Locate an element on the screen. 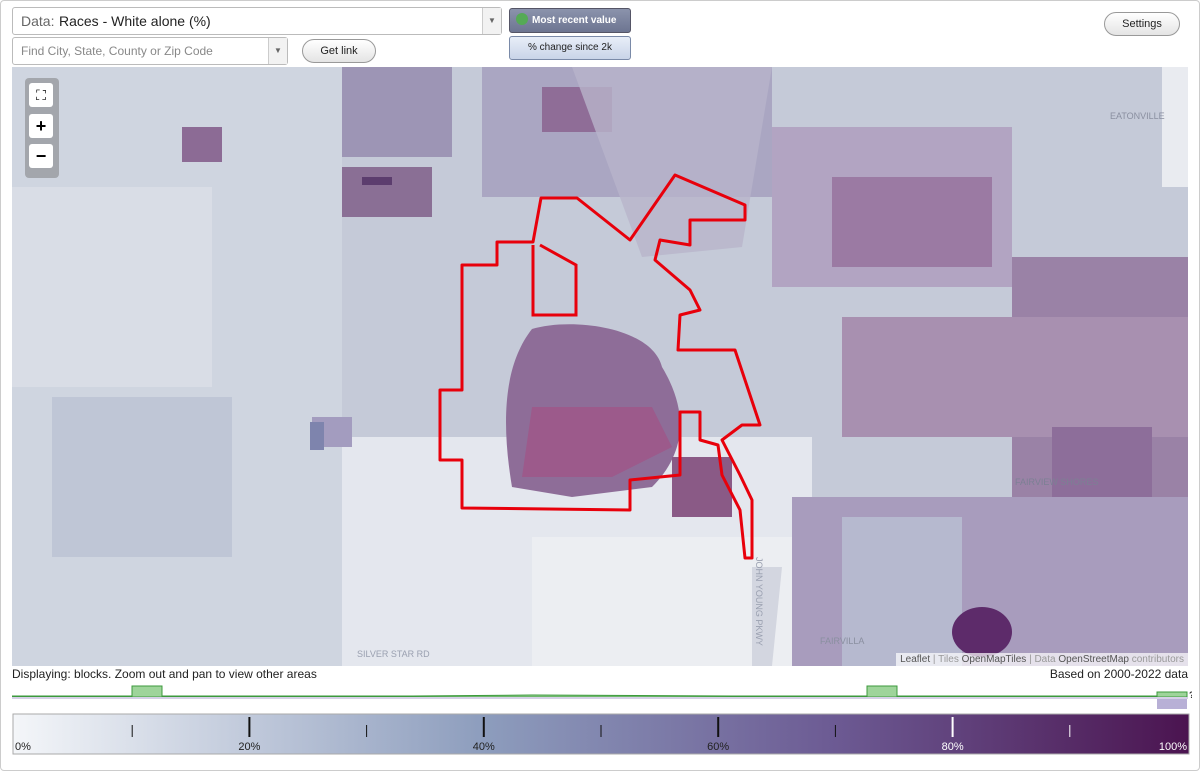 This screenshot has height=771, width=1200. mode-change-button: % change since 2k is located at coordinates (570, 48).